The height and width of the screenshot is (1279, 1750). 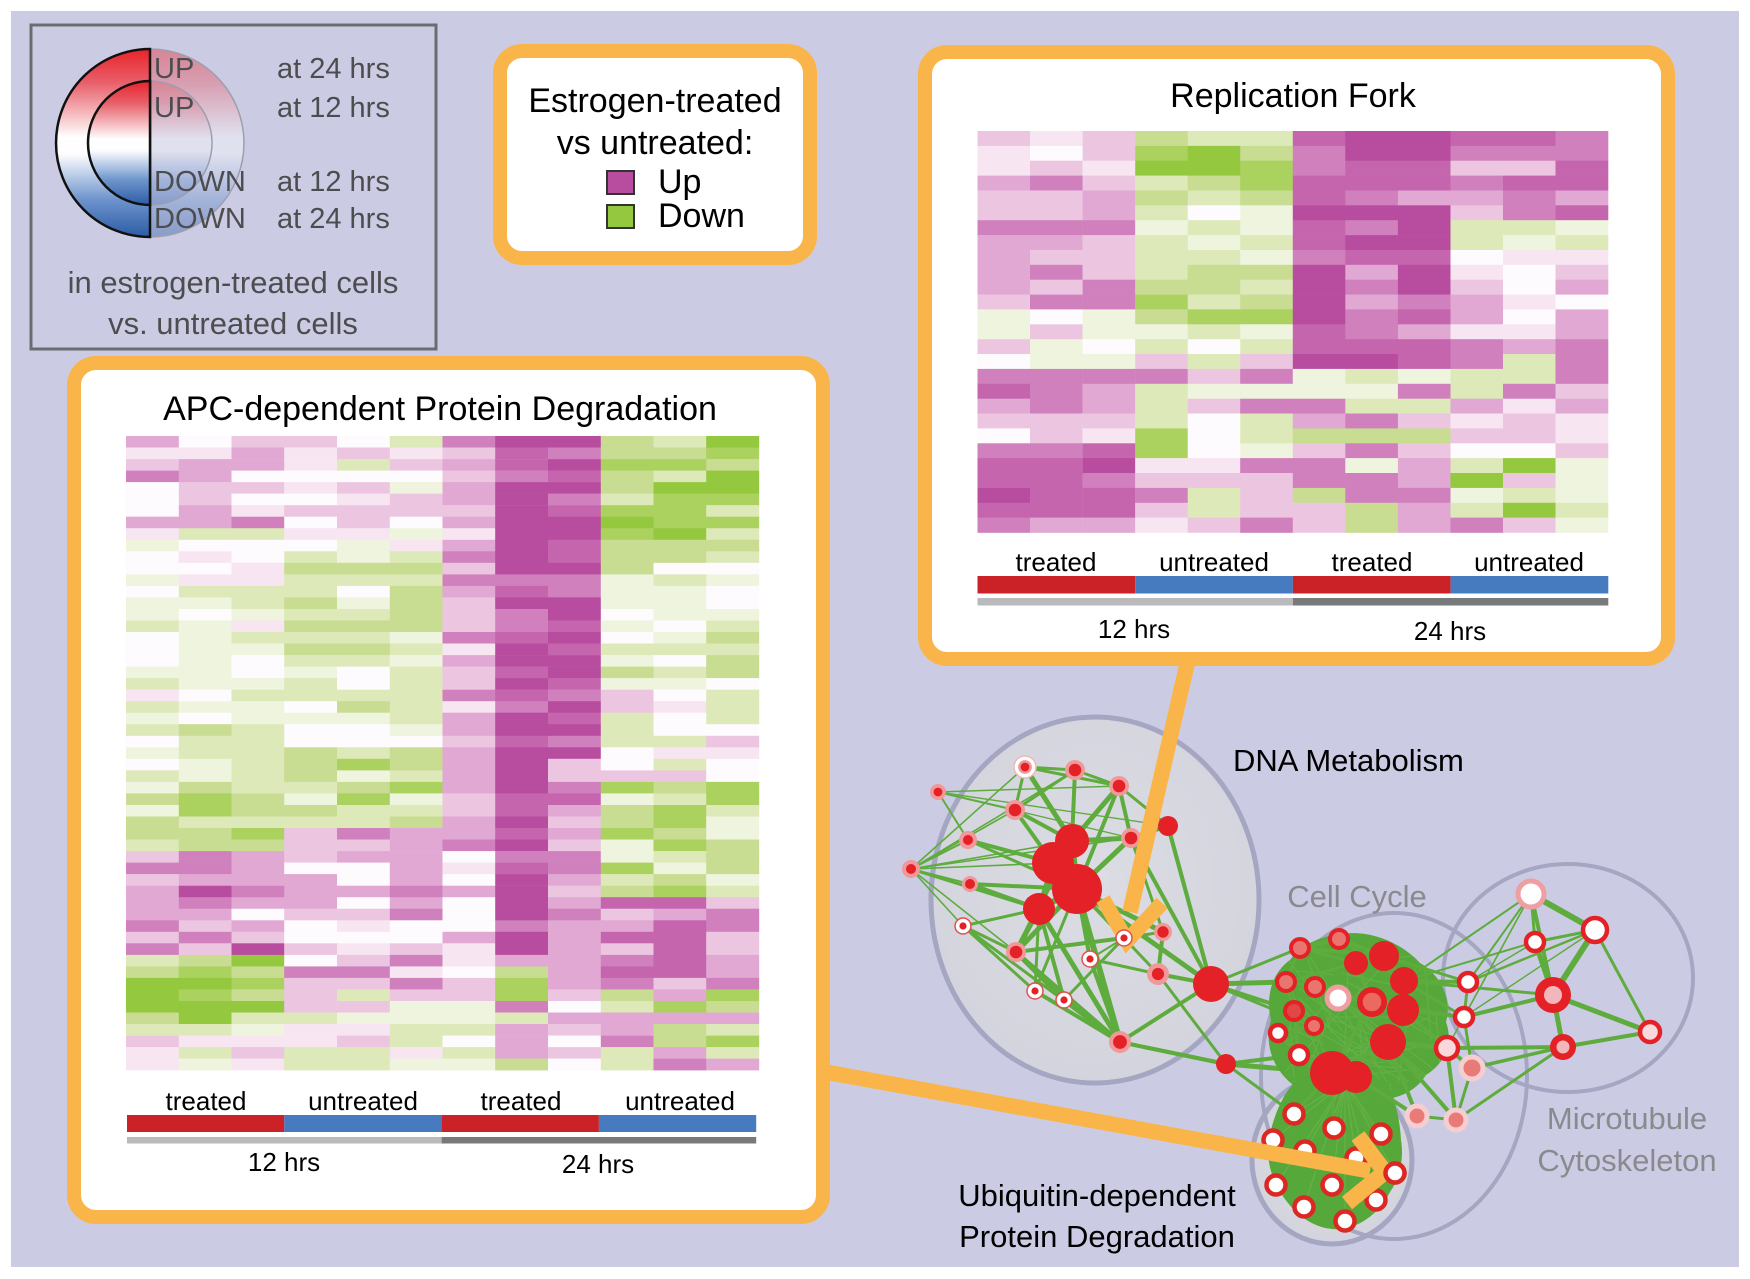 What do you see at coordinates (1357, 896) in the screenshot?
I see `svg-text: Cell Cycle` at bounding box center [1357, 896].